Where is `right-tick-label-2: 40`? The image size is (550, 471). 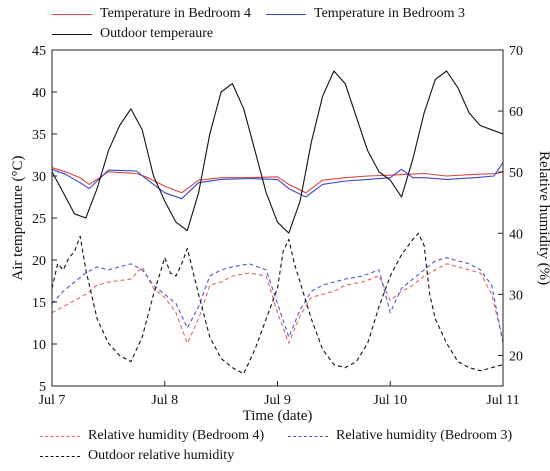 right-tick-label-2: 40 is located at coordinates (516, 234).